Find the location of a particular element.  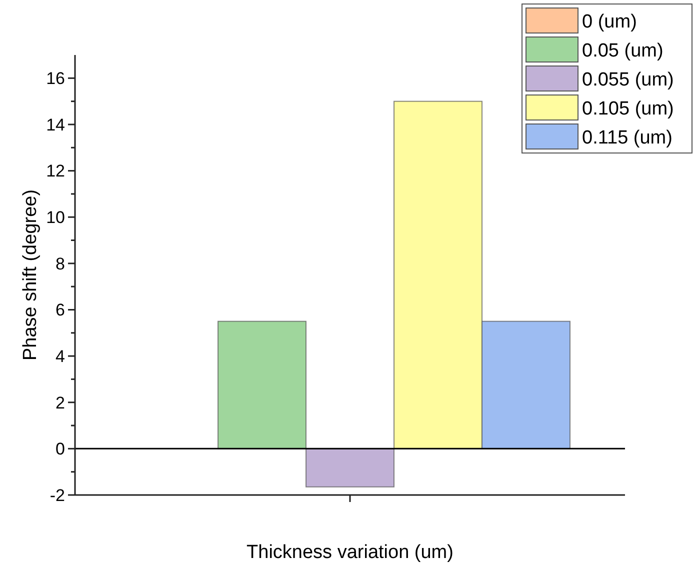

y-tick-label: 16 is located at coordinates (55, 78).